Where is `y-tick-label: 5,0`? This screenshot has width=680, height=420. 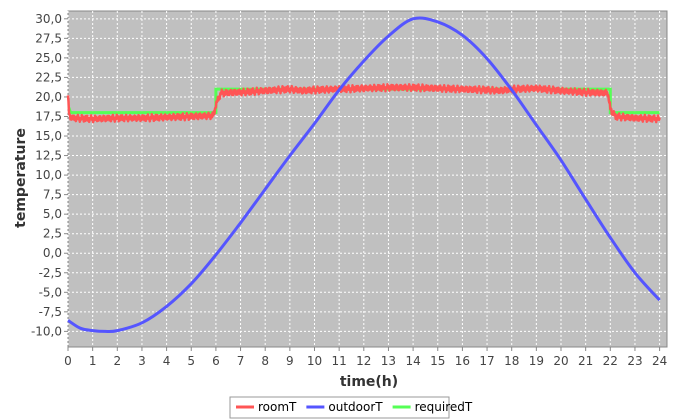
y-tick-label: 5,0 is located at coordinates (52, 214).